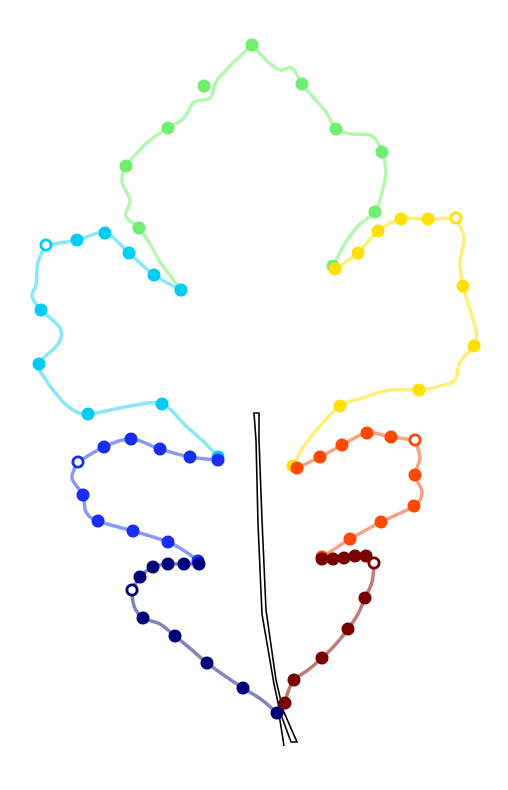 The width and height of the screenshot is (508, 790). Describe the element at coordinates (132, 590) in the screenshot. I see `base-left-start-marker` at that location.